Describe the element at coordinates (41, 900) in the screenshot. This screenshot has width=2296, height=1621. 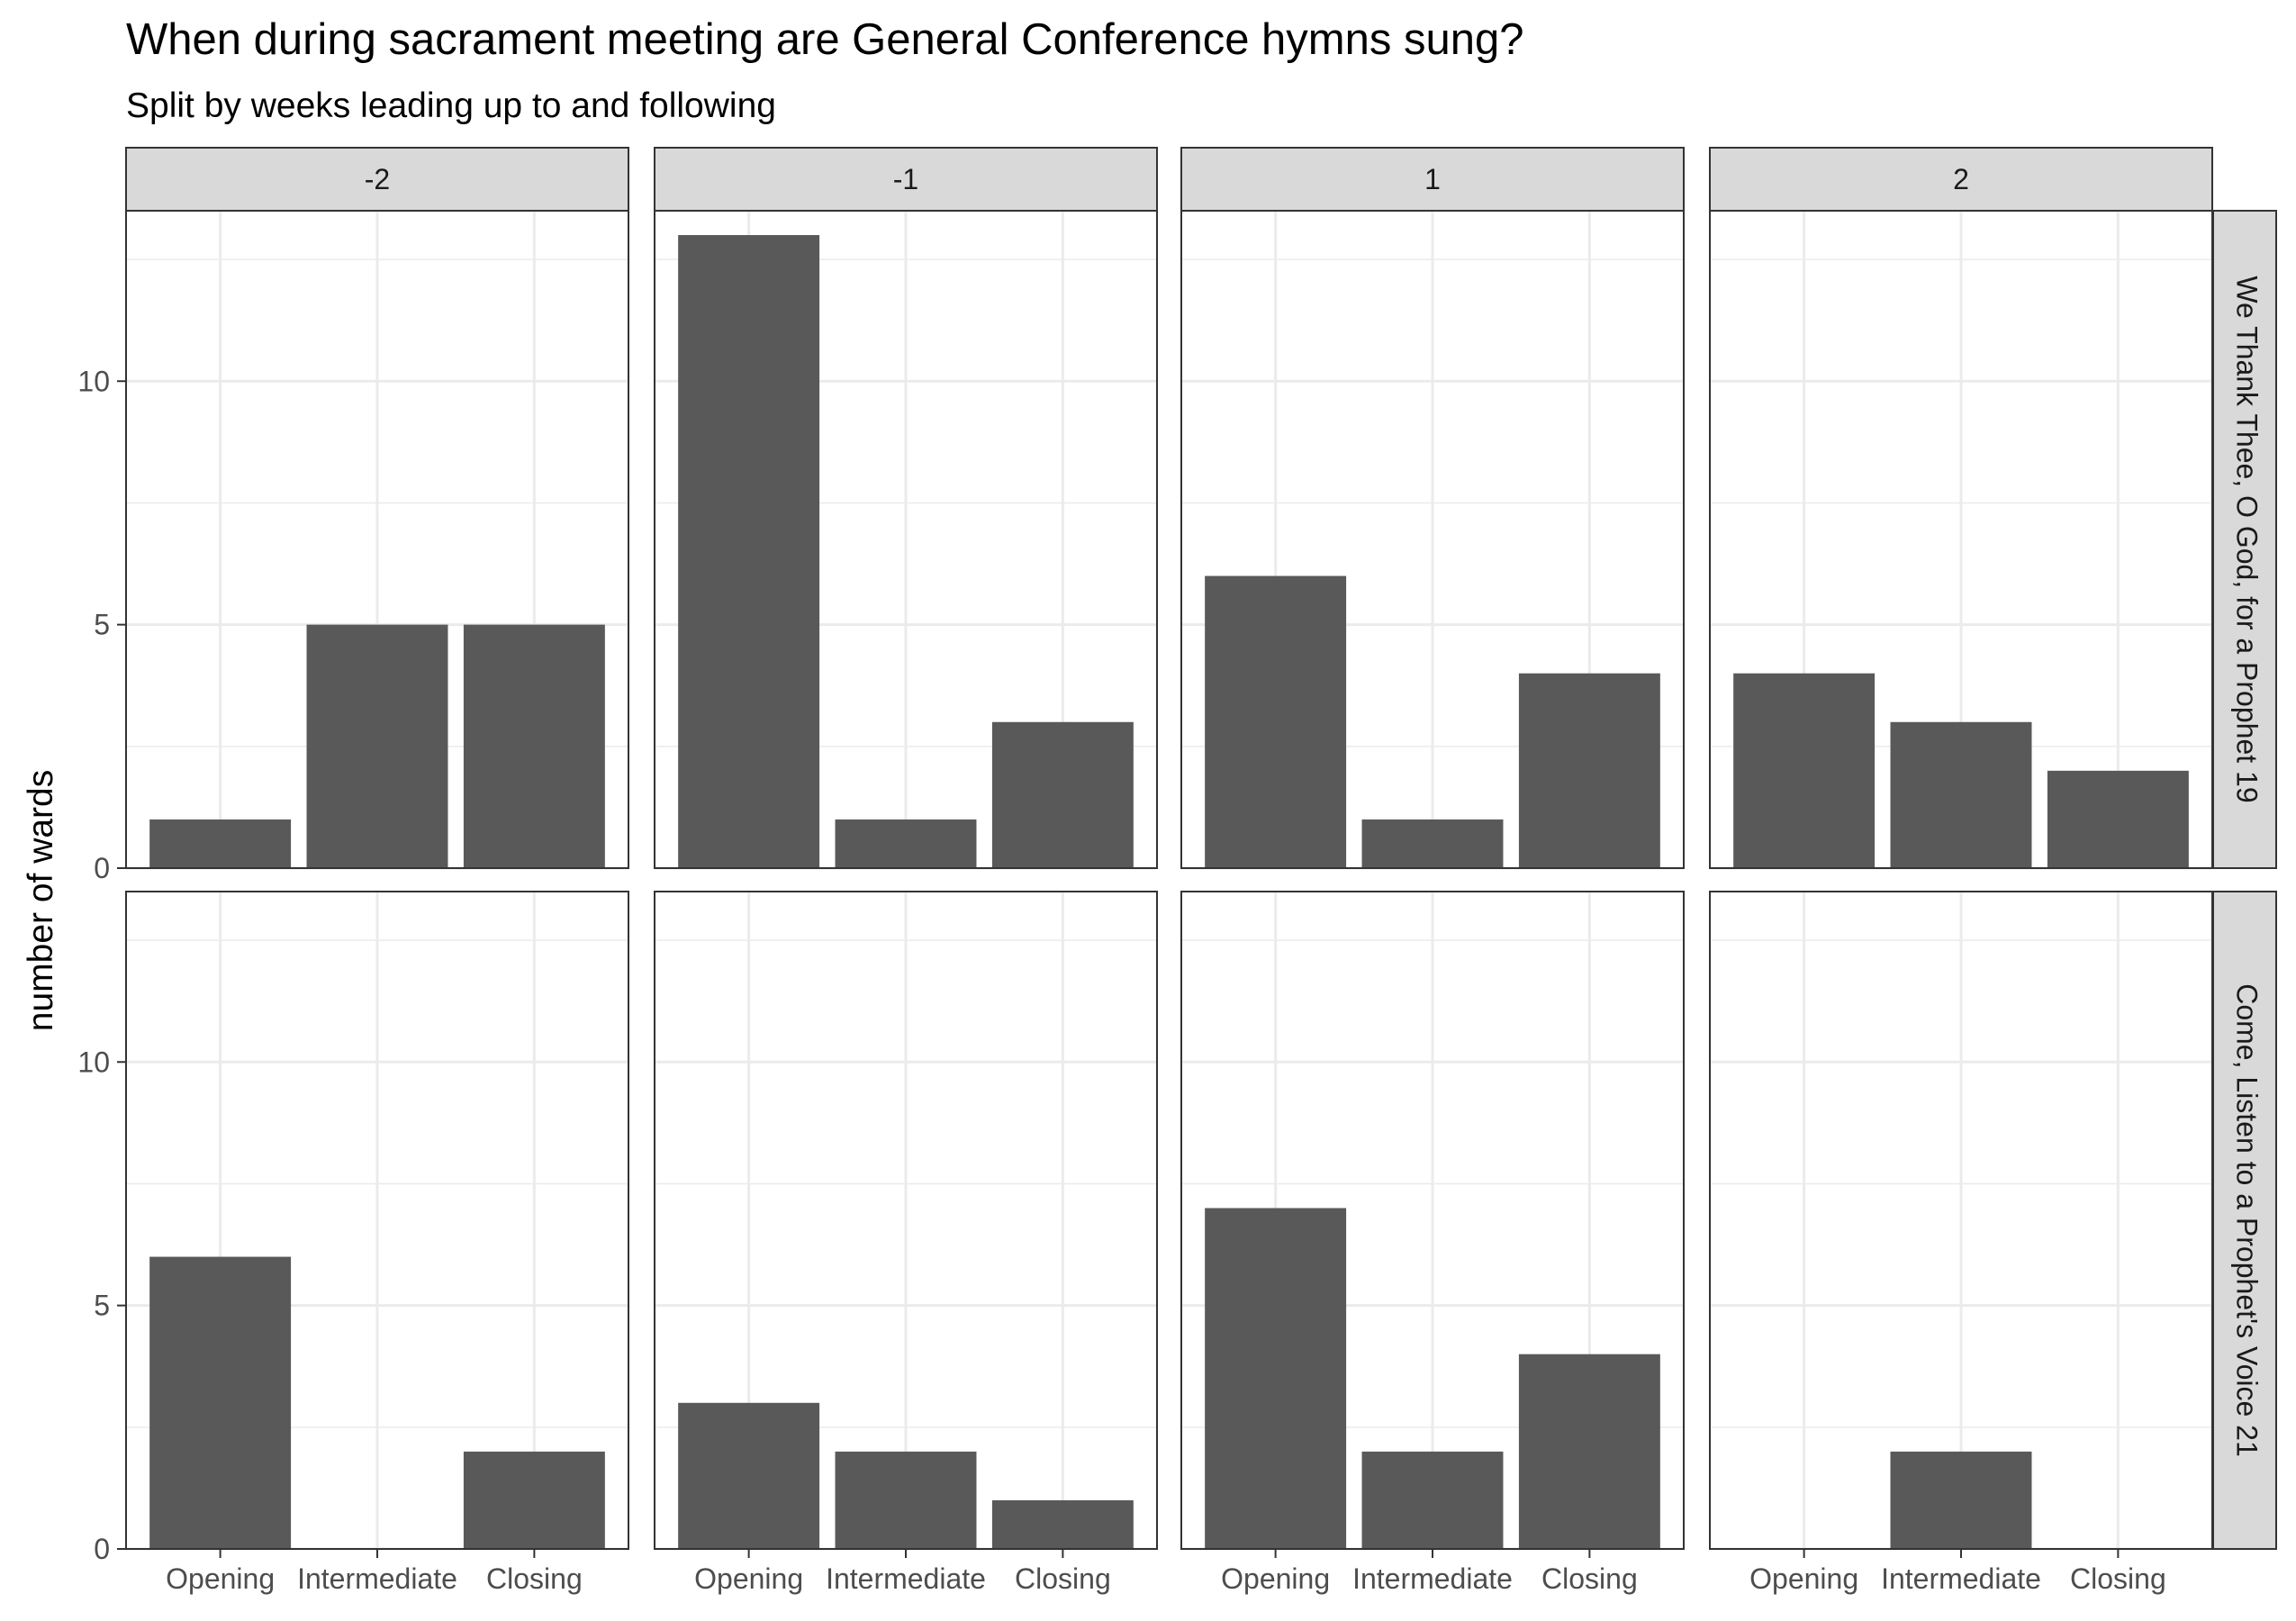
I see `y-axis-label: number of wards` at that location.